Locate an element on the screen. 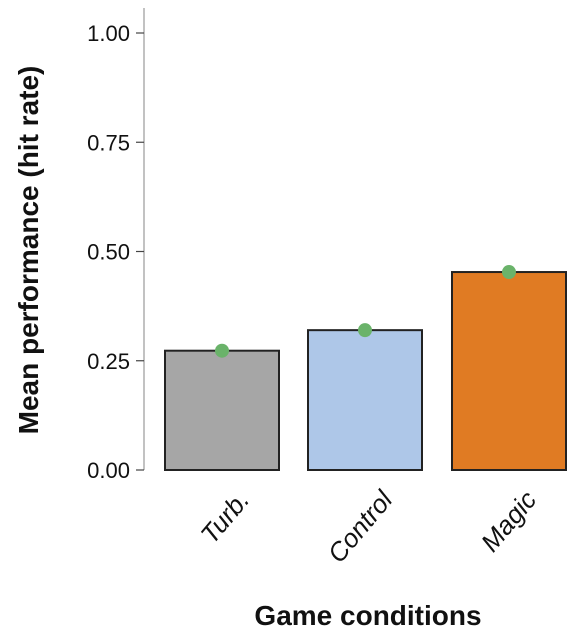 This screenshot has height=633, width=571. bar-control is located at coordinates (365, 400).